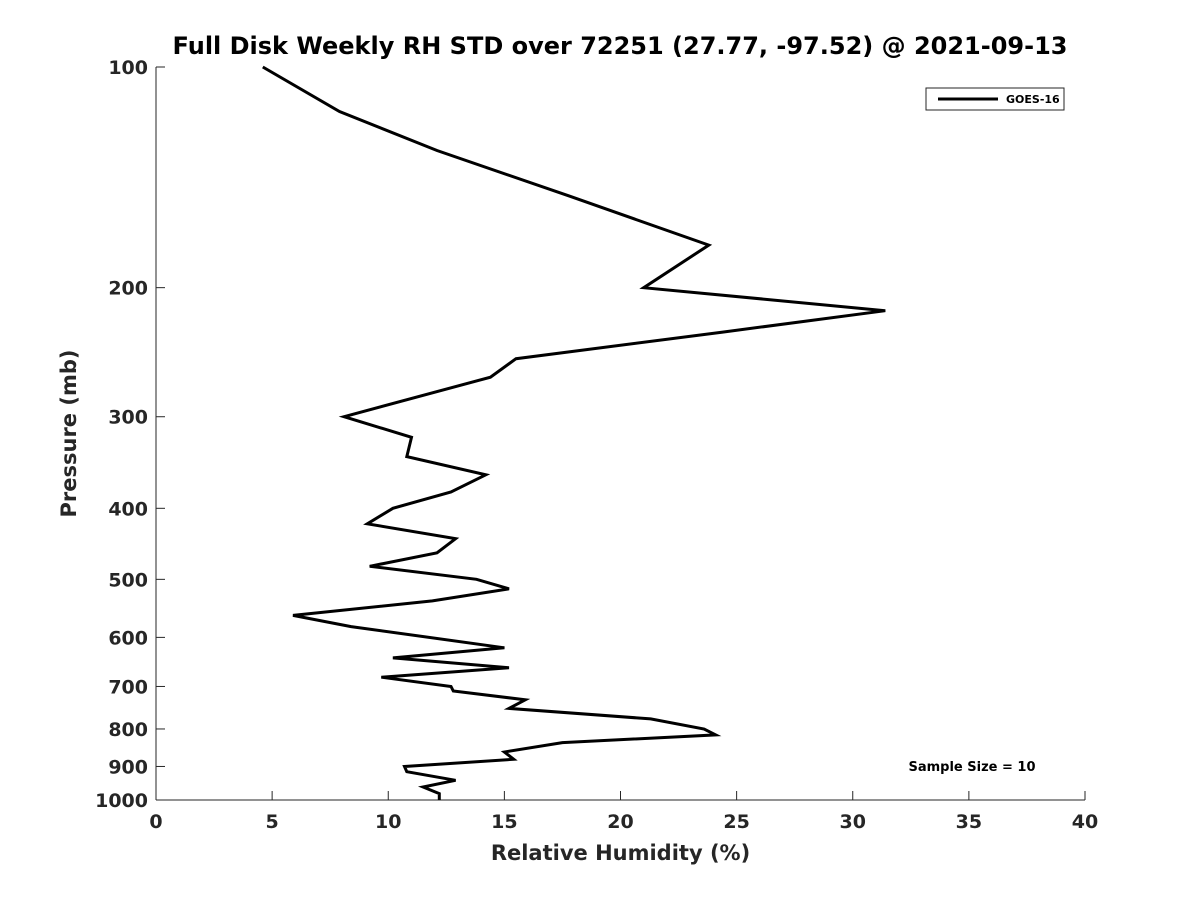 The width and height of the screenshot is (1200, 900). I want to click on x-tick-label: 20, so click(620, 822).